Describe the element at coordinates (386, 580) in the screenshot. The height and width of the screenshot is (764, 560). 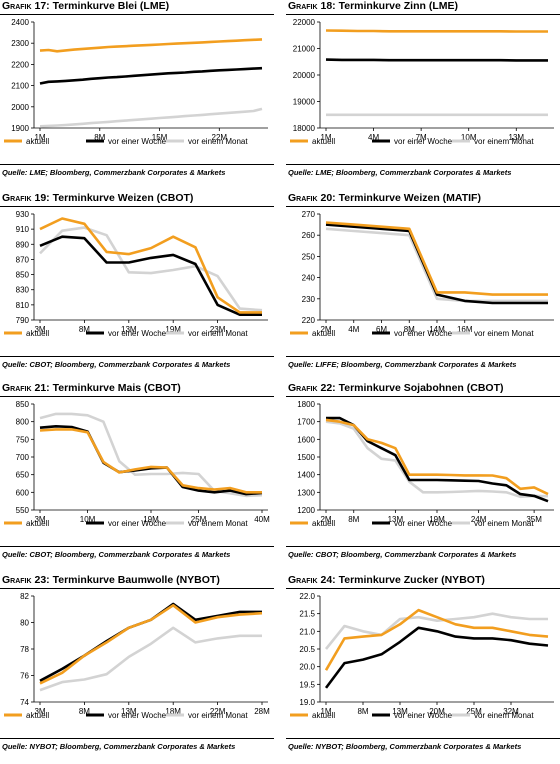
I see `chart-title: Grafik 24: Terminkurve Zucker (NYBOT)` at that location.